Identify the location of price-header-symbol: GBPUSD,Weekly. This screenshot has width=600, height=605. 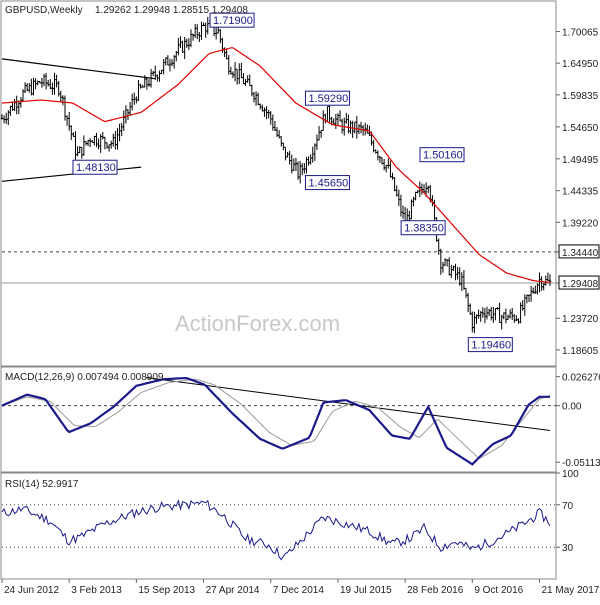
(44, 10).